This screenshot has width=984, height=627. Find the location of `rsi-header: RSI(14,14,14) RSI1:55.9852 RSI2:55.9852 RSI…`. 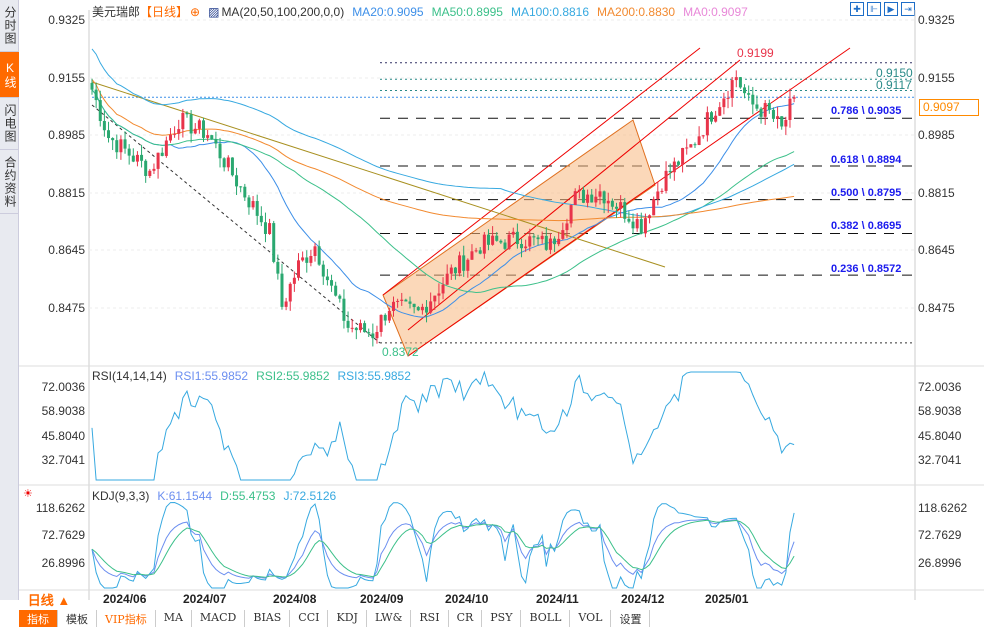

rsi-header: RSI(14,14,14) RSI1:55.9852 RSI2:55.9852 RSI… is located at coordinates (255, 376).